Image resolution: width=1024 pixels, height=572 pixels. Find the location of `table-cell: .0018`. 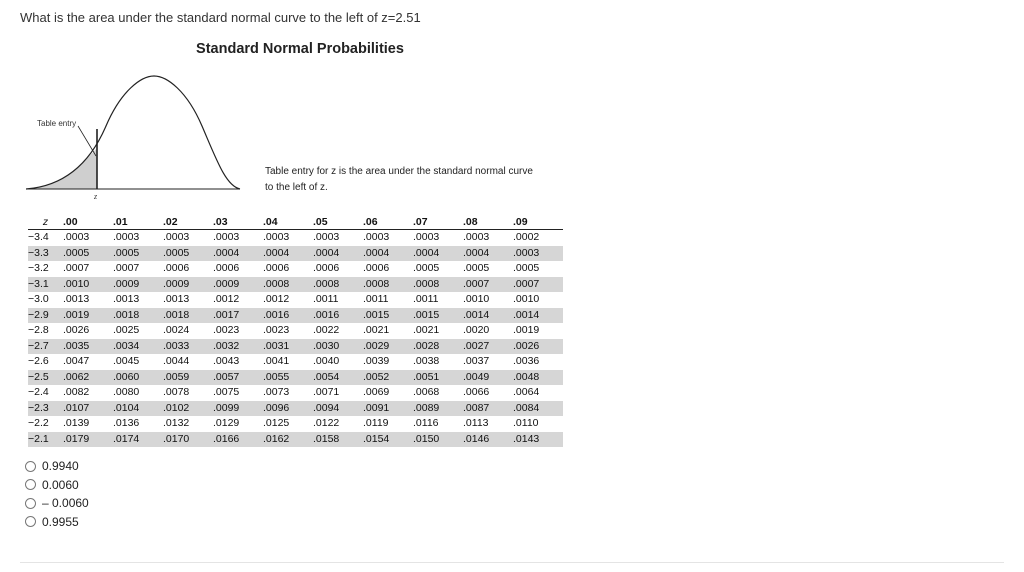

table-cell: .0018 is located at coordinates (188, 315).